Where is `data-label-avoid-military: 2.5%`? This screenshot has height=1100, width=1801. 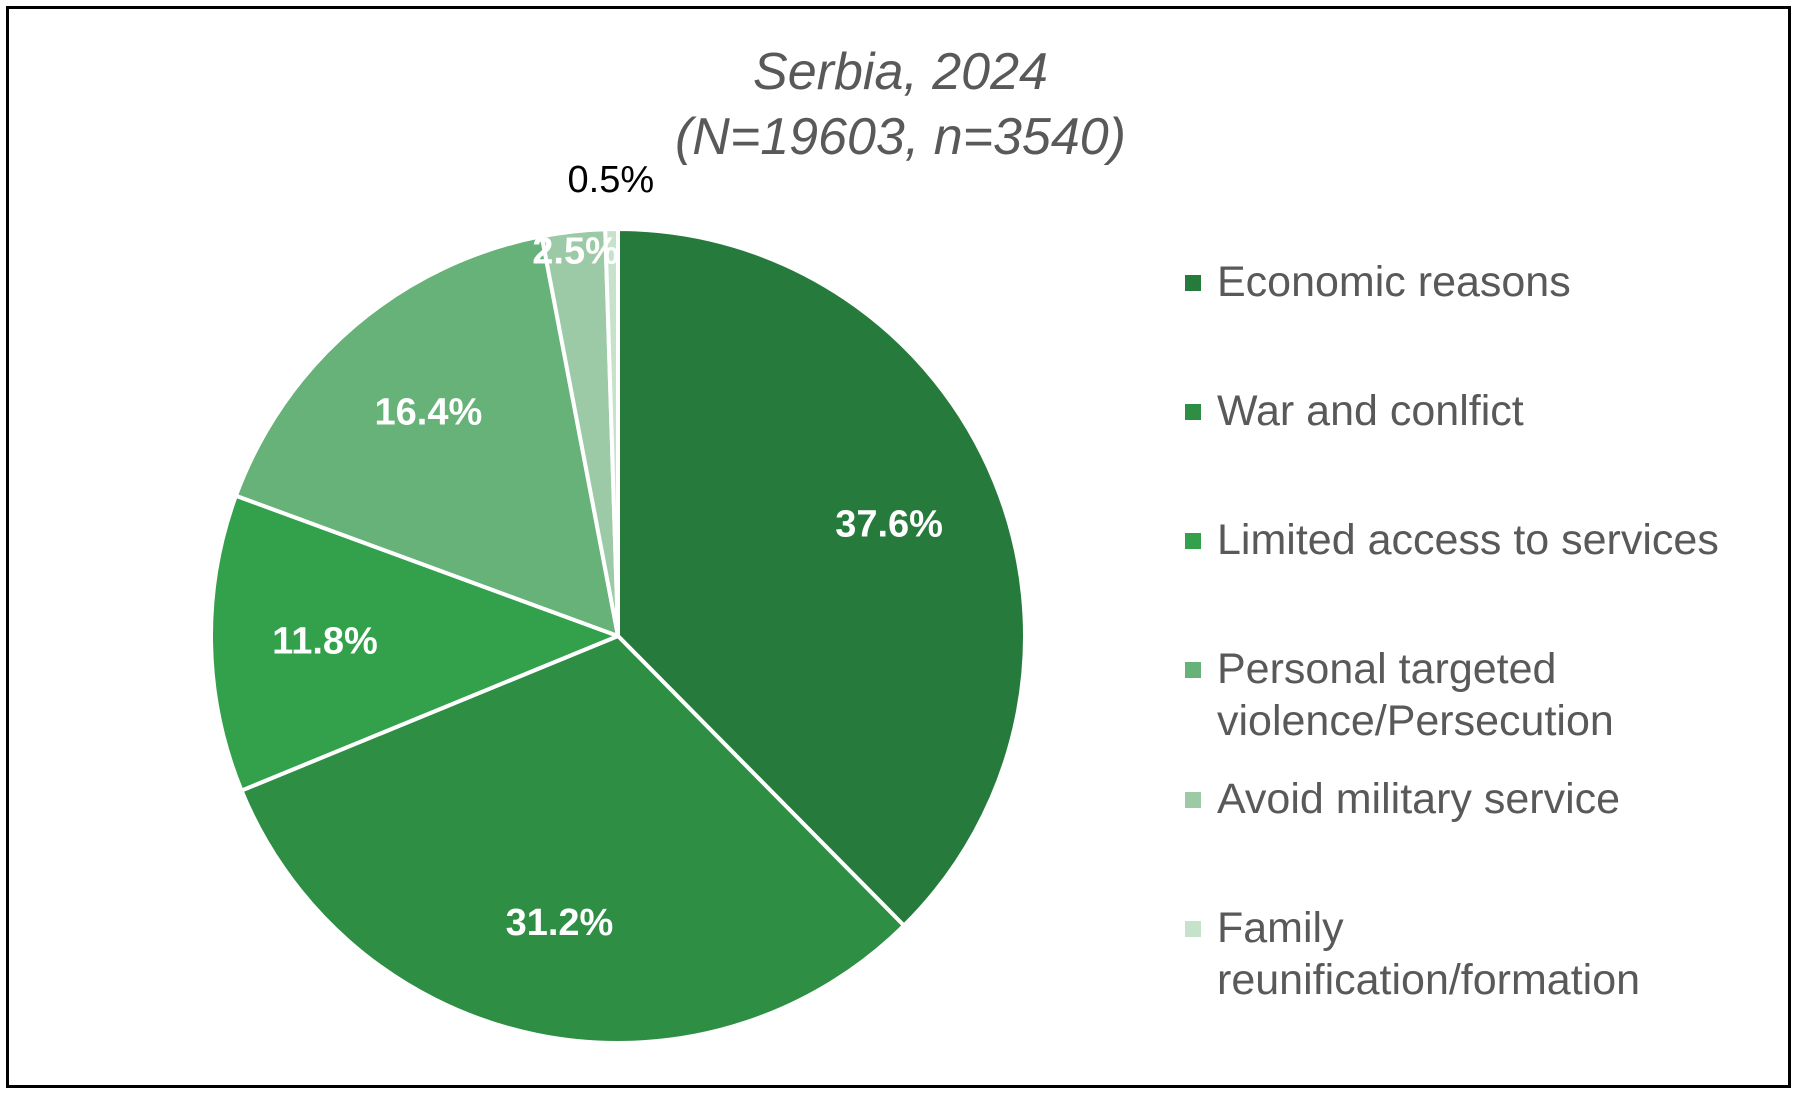
data-label-avoid-military: 2.5% is located at coordinates (575, 252).